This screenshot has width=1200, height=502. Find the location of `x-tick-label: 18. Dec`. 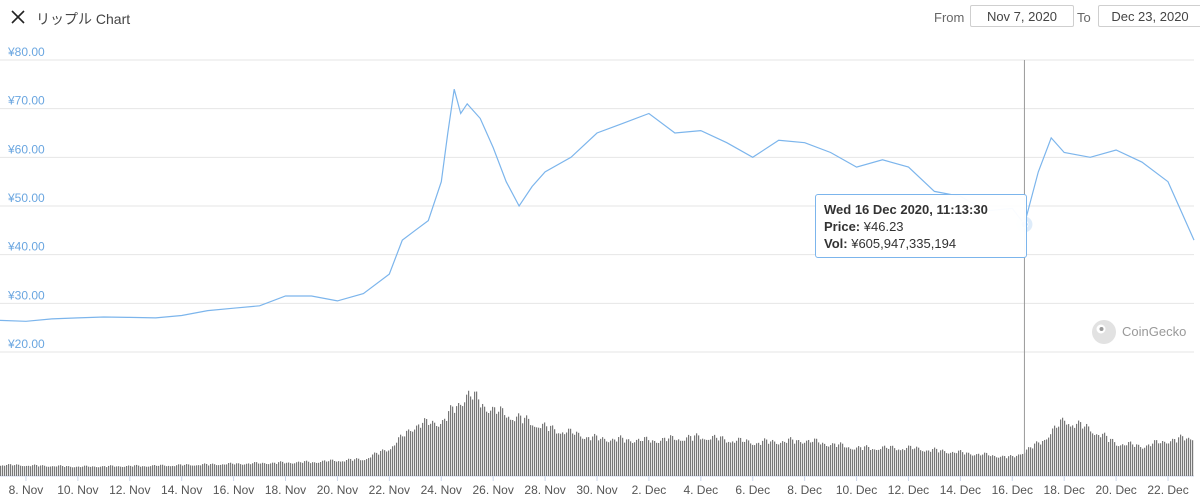

x-tick-label: 18. Dec is located at coordinates (1064, 490).